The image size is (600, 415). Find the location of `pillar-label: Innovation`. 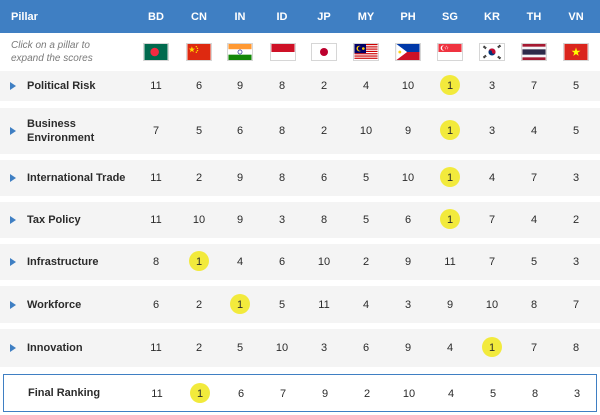

pillar-label: Innovation is located at coordinates (82, 348).